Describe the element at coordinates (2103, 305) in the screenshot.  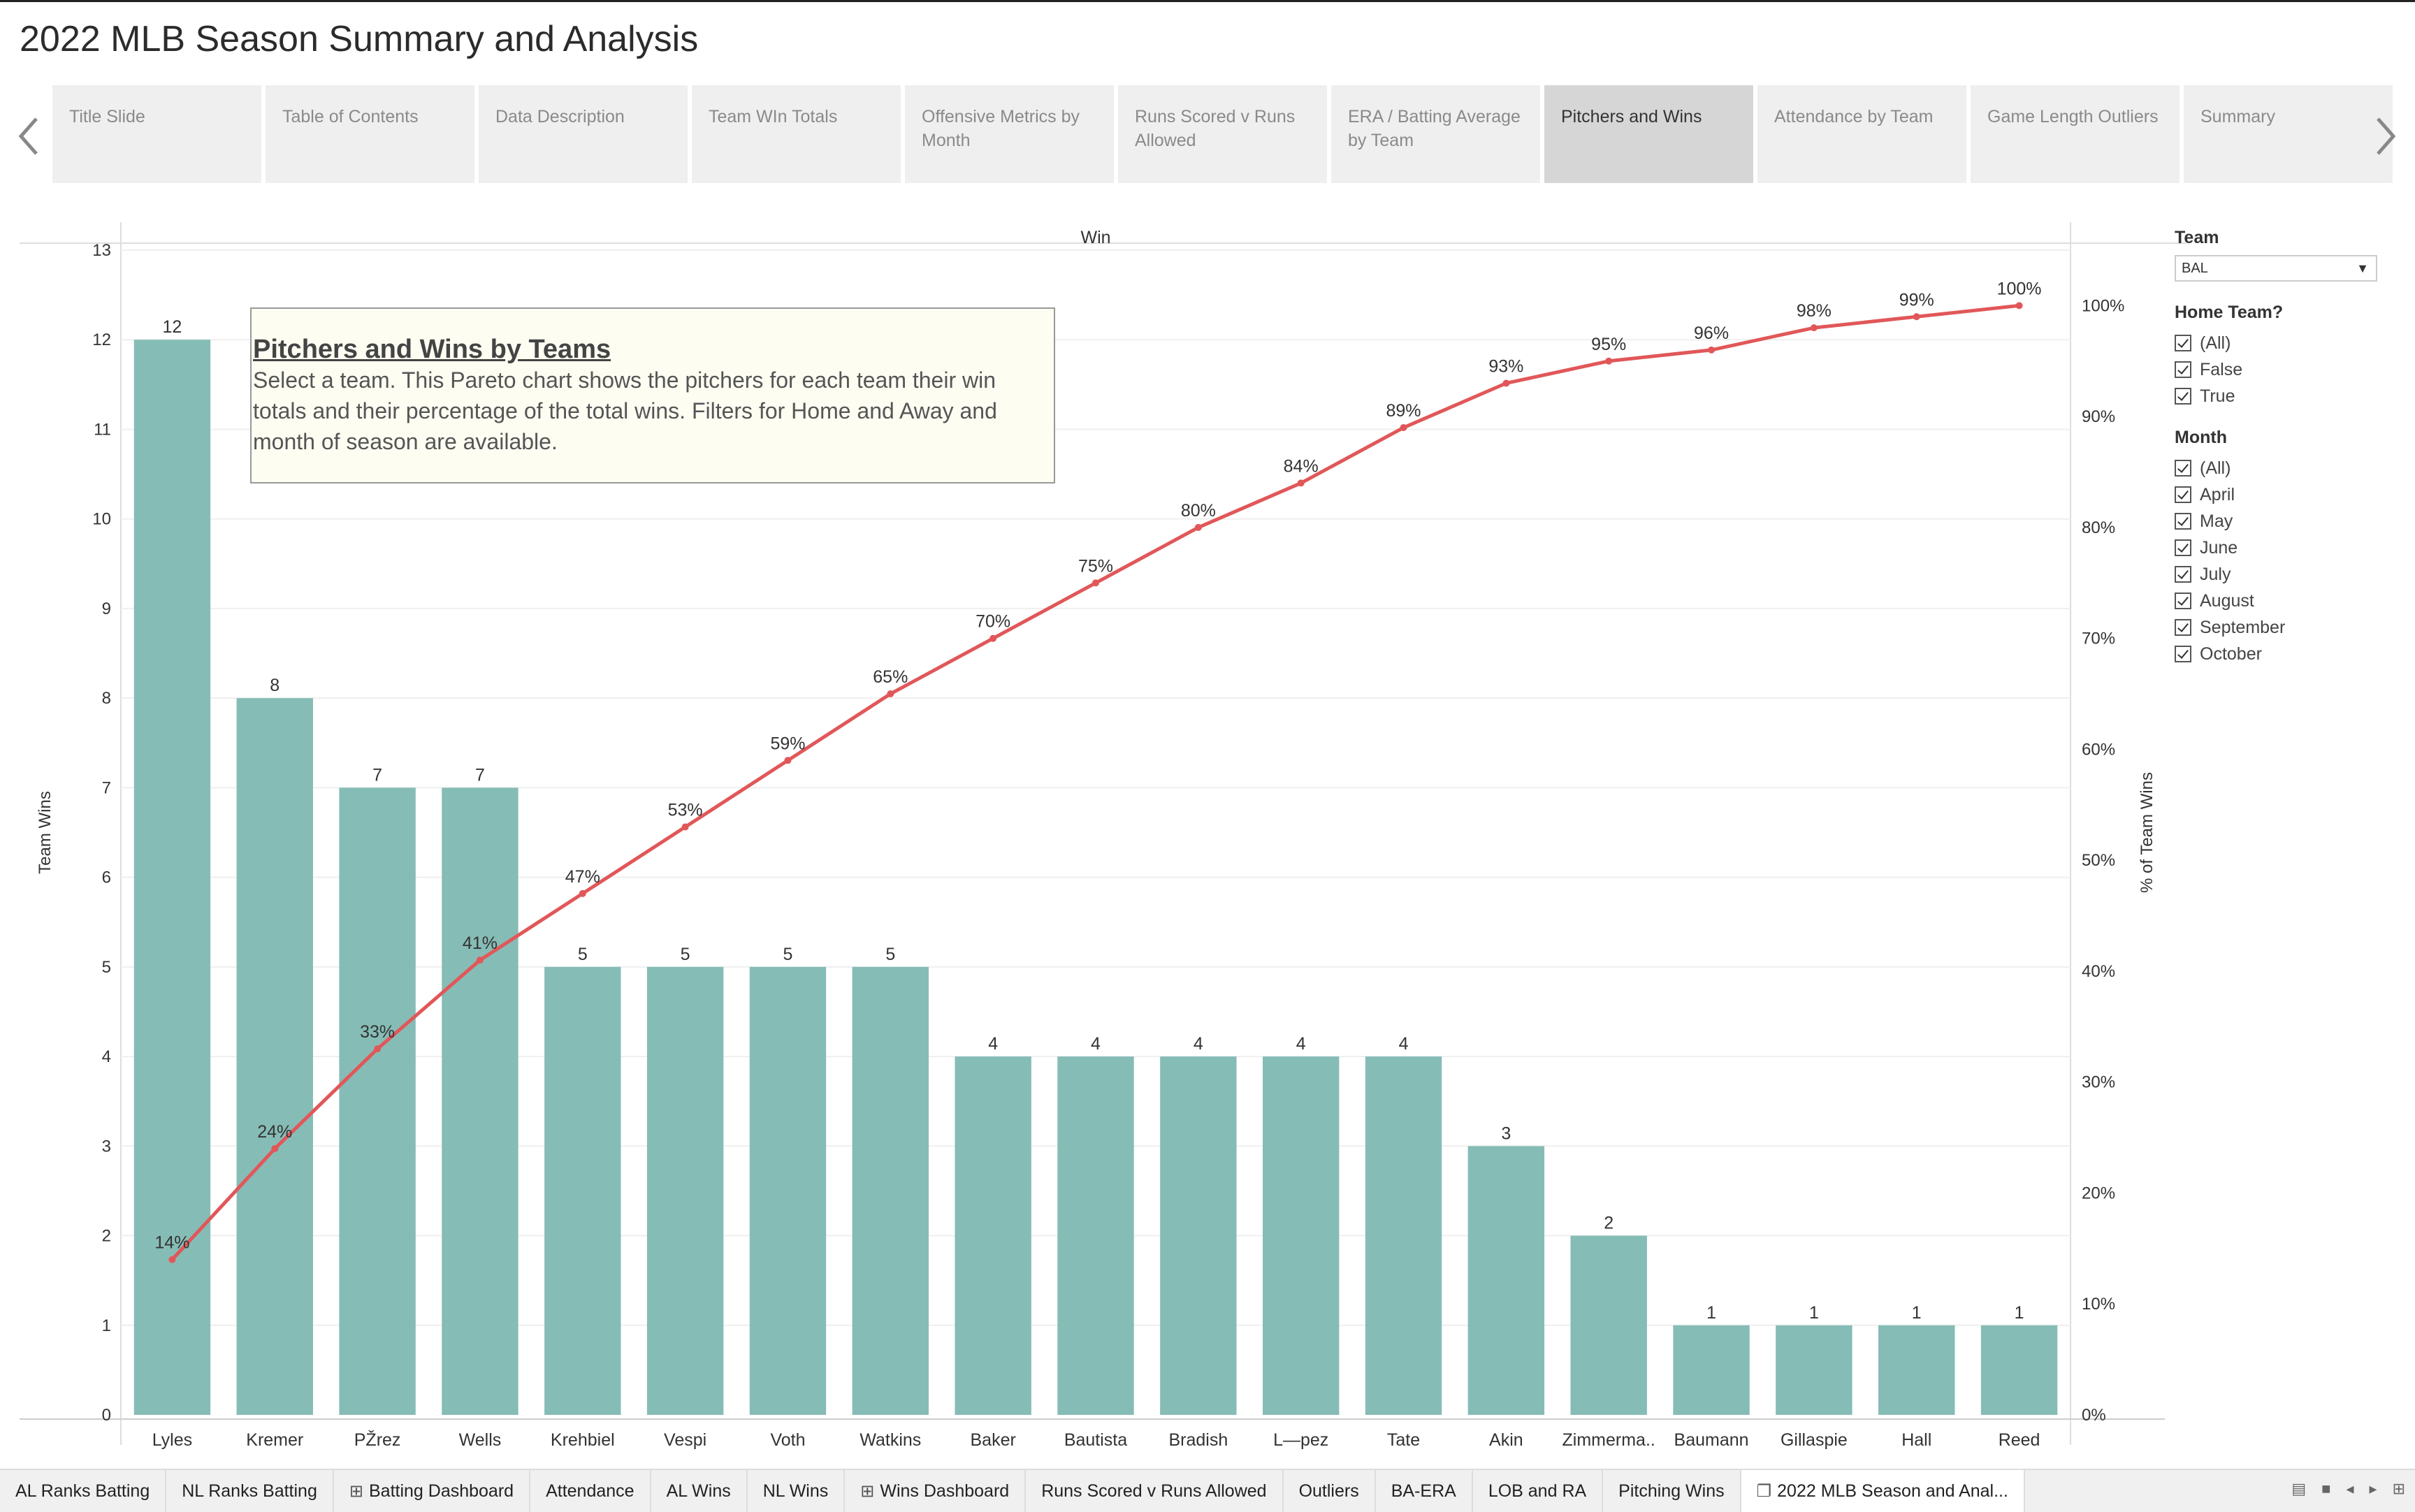
I see `y2-tick-label: 100%` at that location.